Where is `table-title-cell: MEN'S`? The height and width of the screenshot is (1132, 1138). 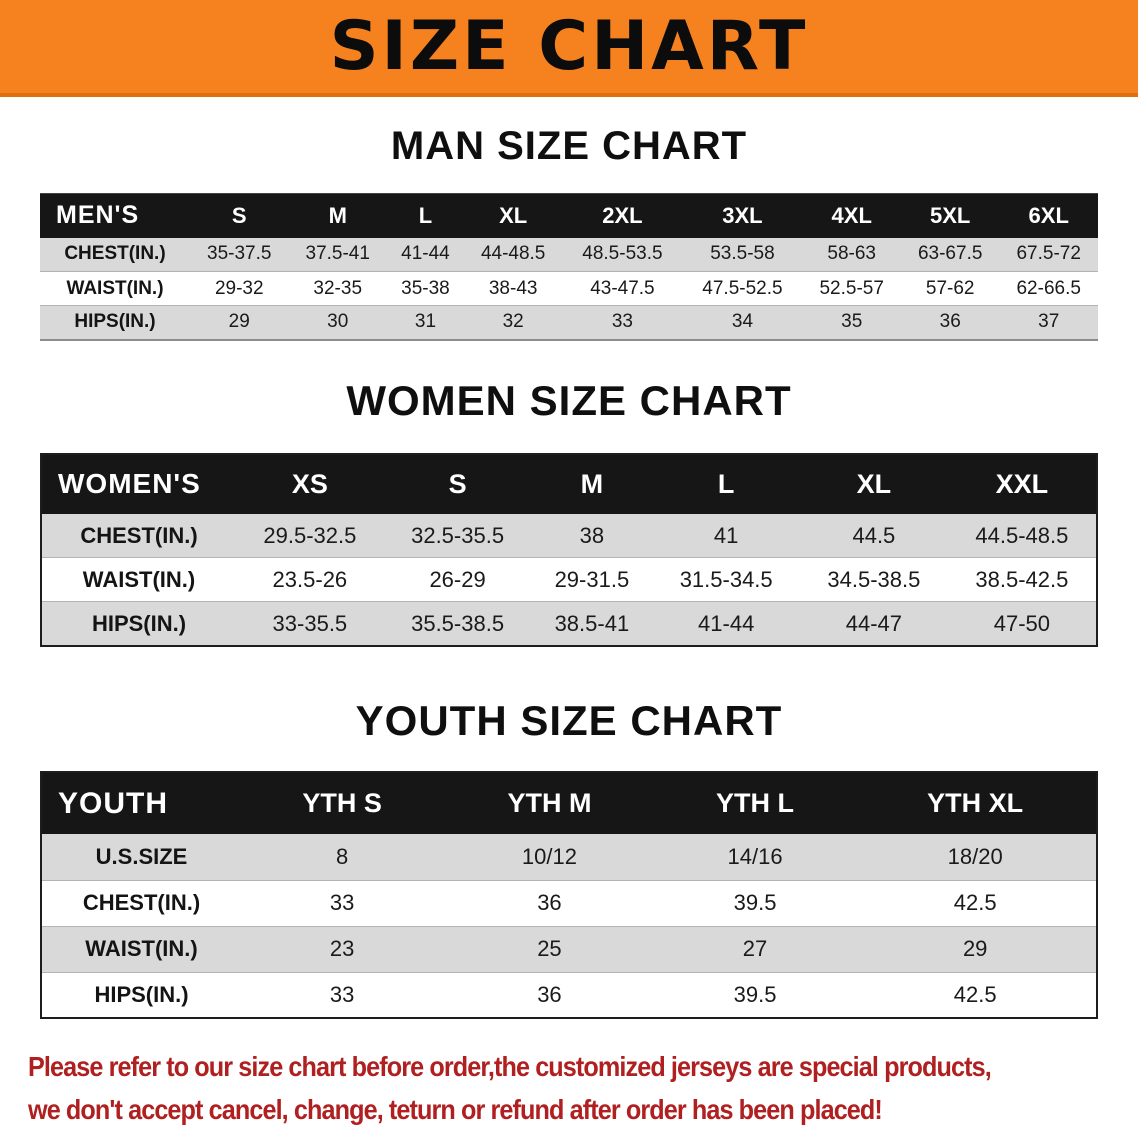
table-title-cell: MEN'S is located at coordinates (98, 215).